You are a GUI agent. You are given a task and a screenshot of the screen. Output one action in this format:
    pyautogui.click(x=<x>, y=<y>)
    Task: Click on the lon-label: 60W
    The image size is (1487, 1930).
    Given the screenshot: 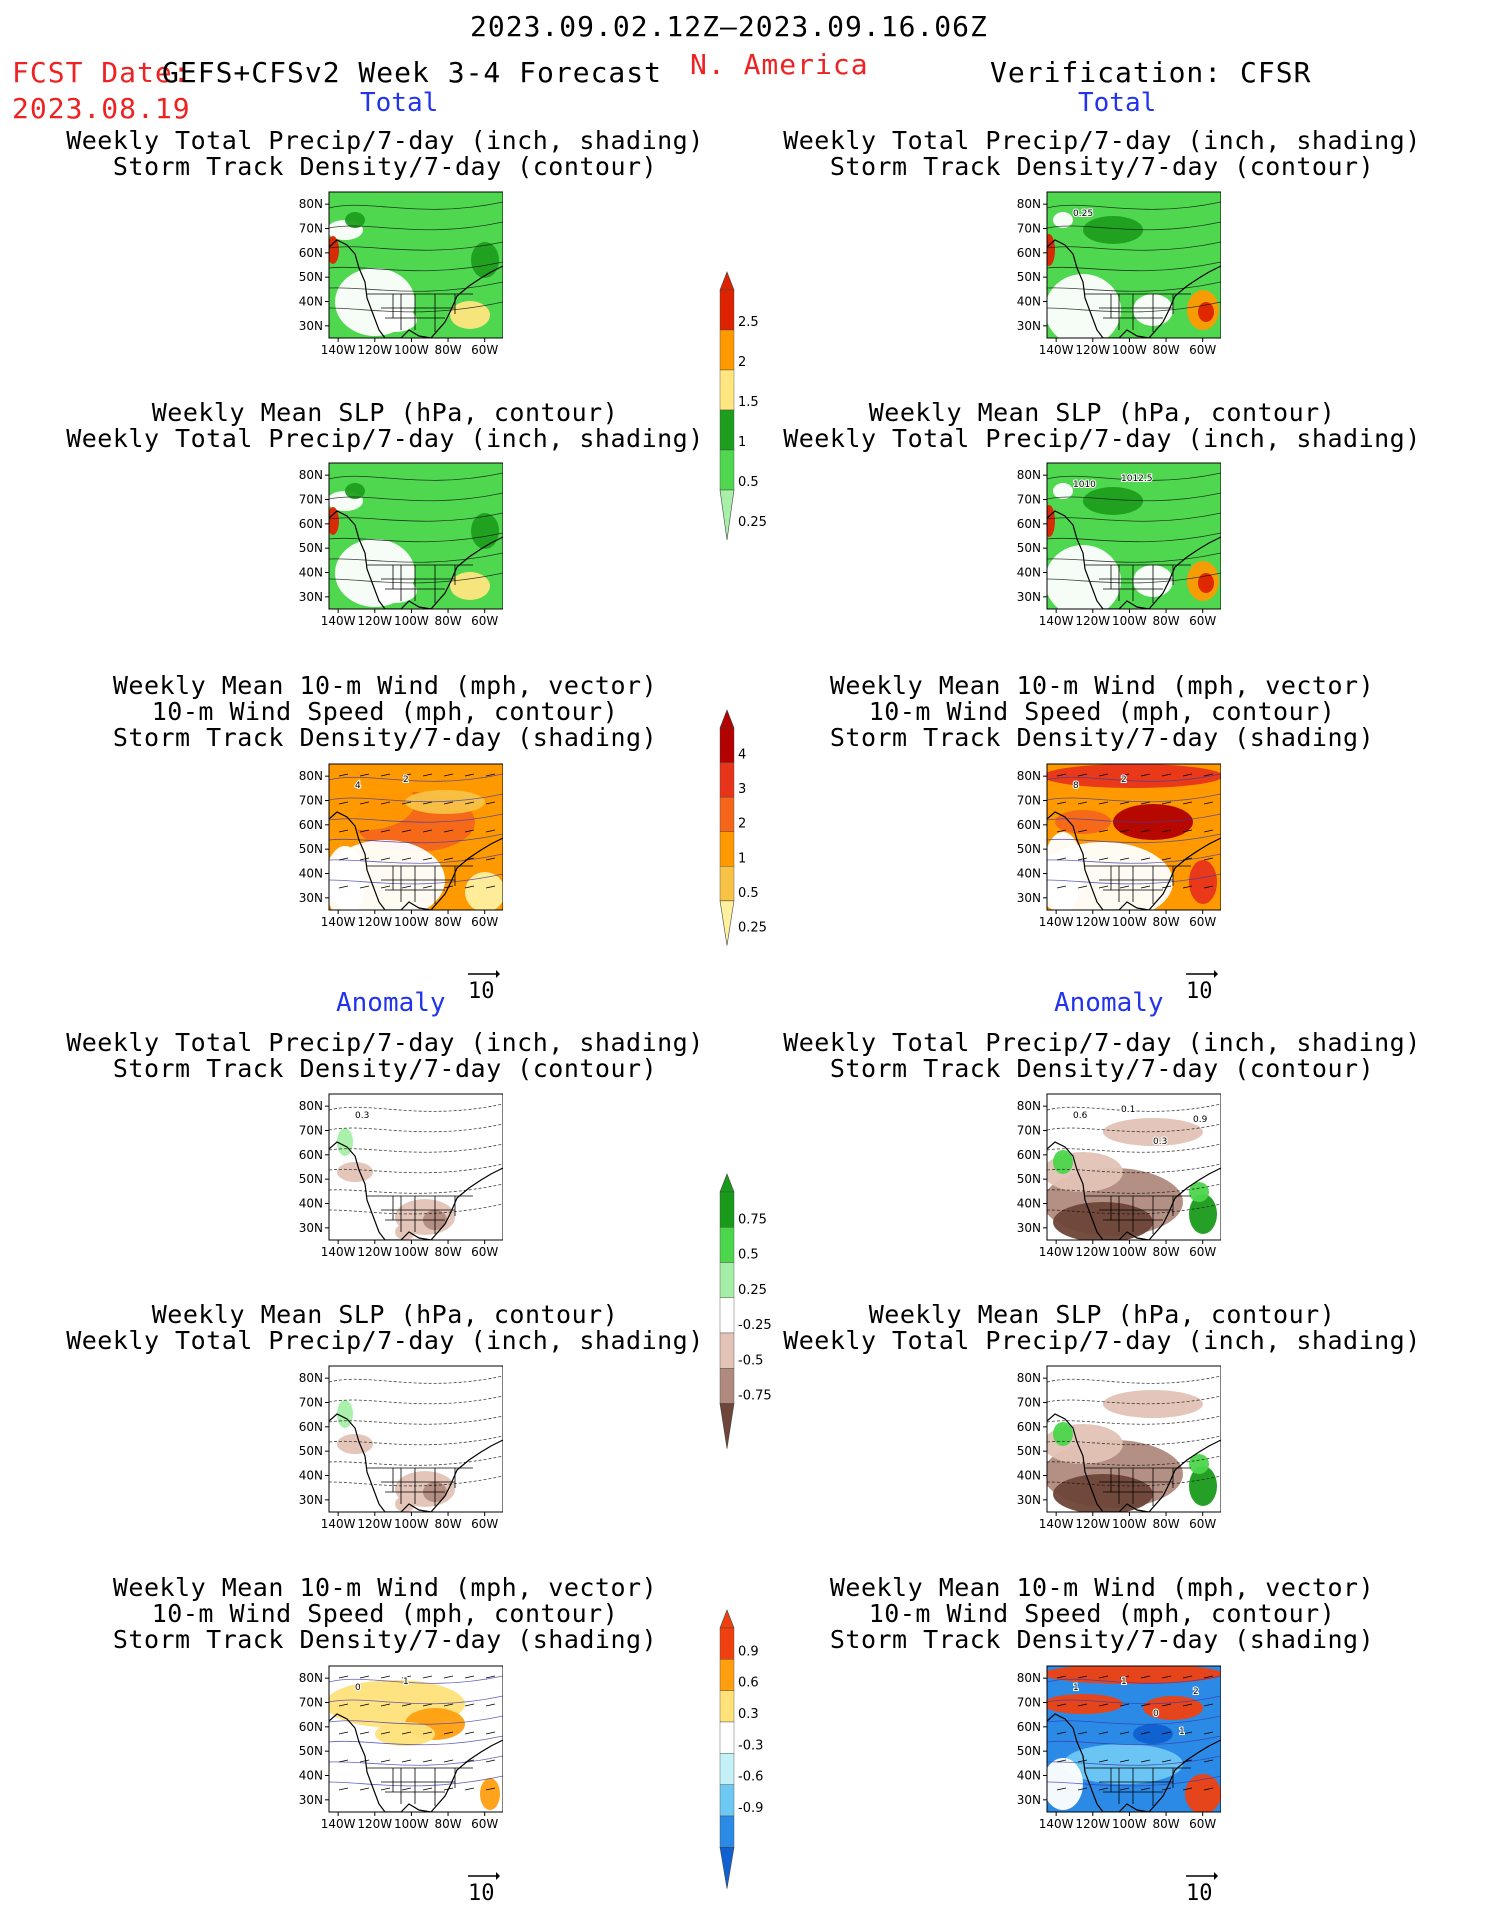 What is the action you would take?
    pyautogui.click(x=1202, y=1524)
    